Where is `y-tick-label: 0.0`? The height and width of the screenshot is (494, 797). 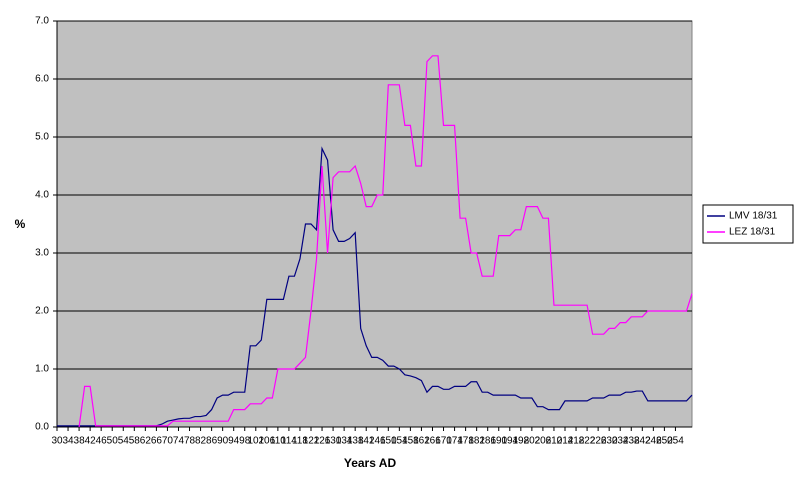 y-tick-label: 0.0 is located at coordinates (42, 427).